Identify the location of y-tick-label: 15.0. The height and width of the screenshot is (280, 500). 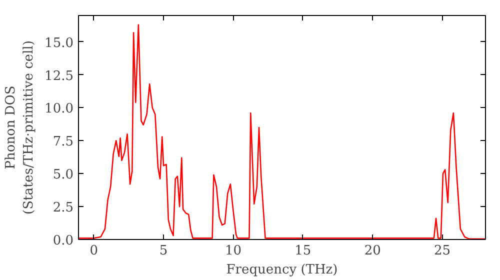
(59, 43).